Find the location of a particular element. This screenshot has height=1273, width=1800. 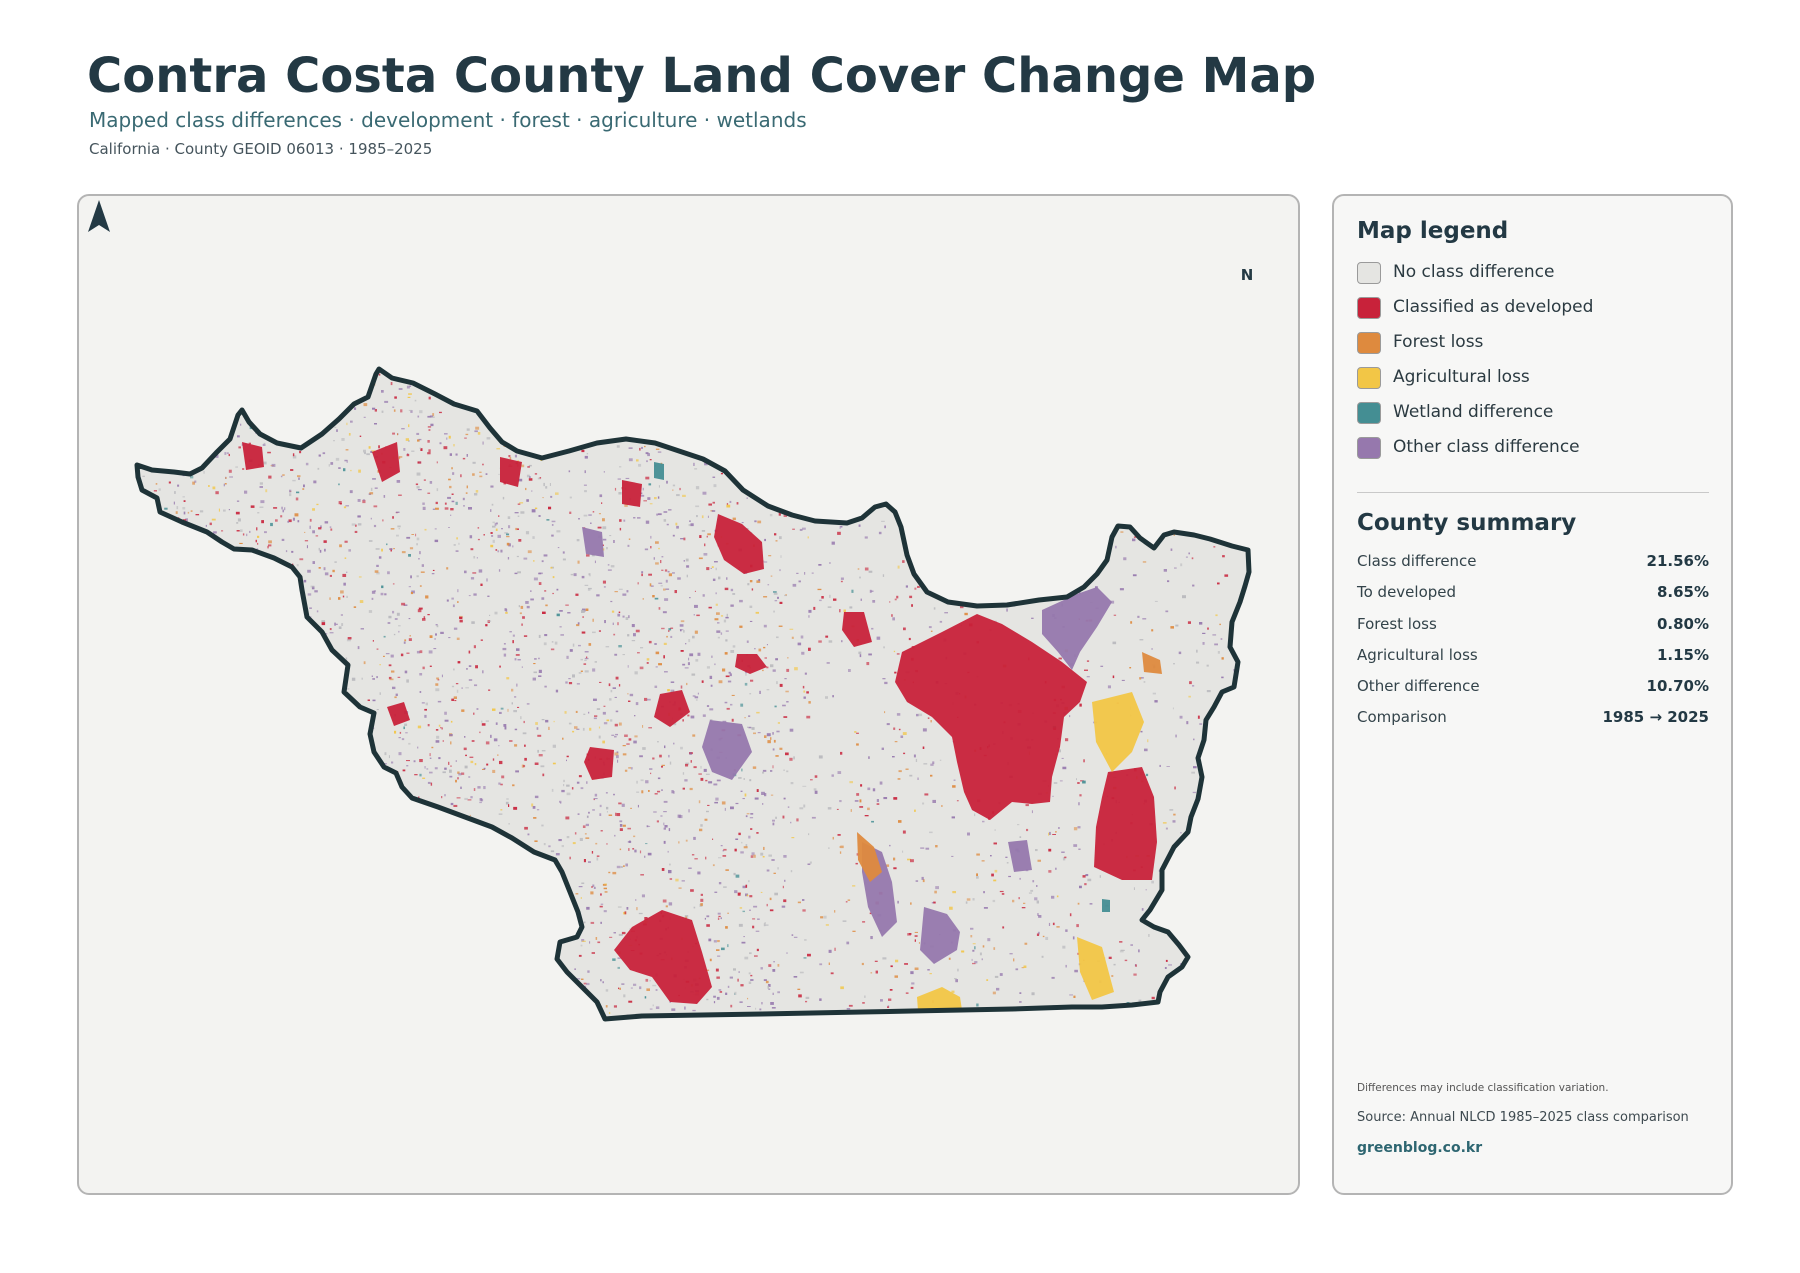

brand-link: greenblog.co.kr is located at coordinates (1420, 1148).